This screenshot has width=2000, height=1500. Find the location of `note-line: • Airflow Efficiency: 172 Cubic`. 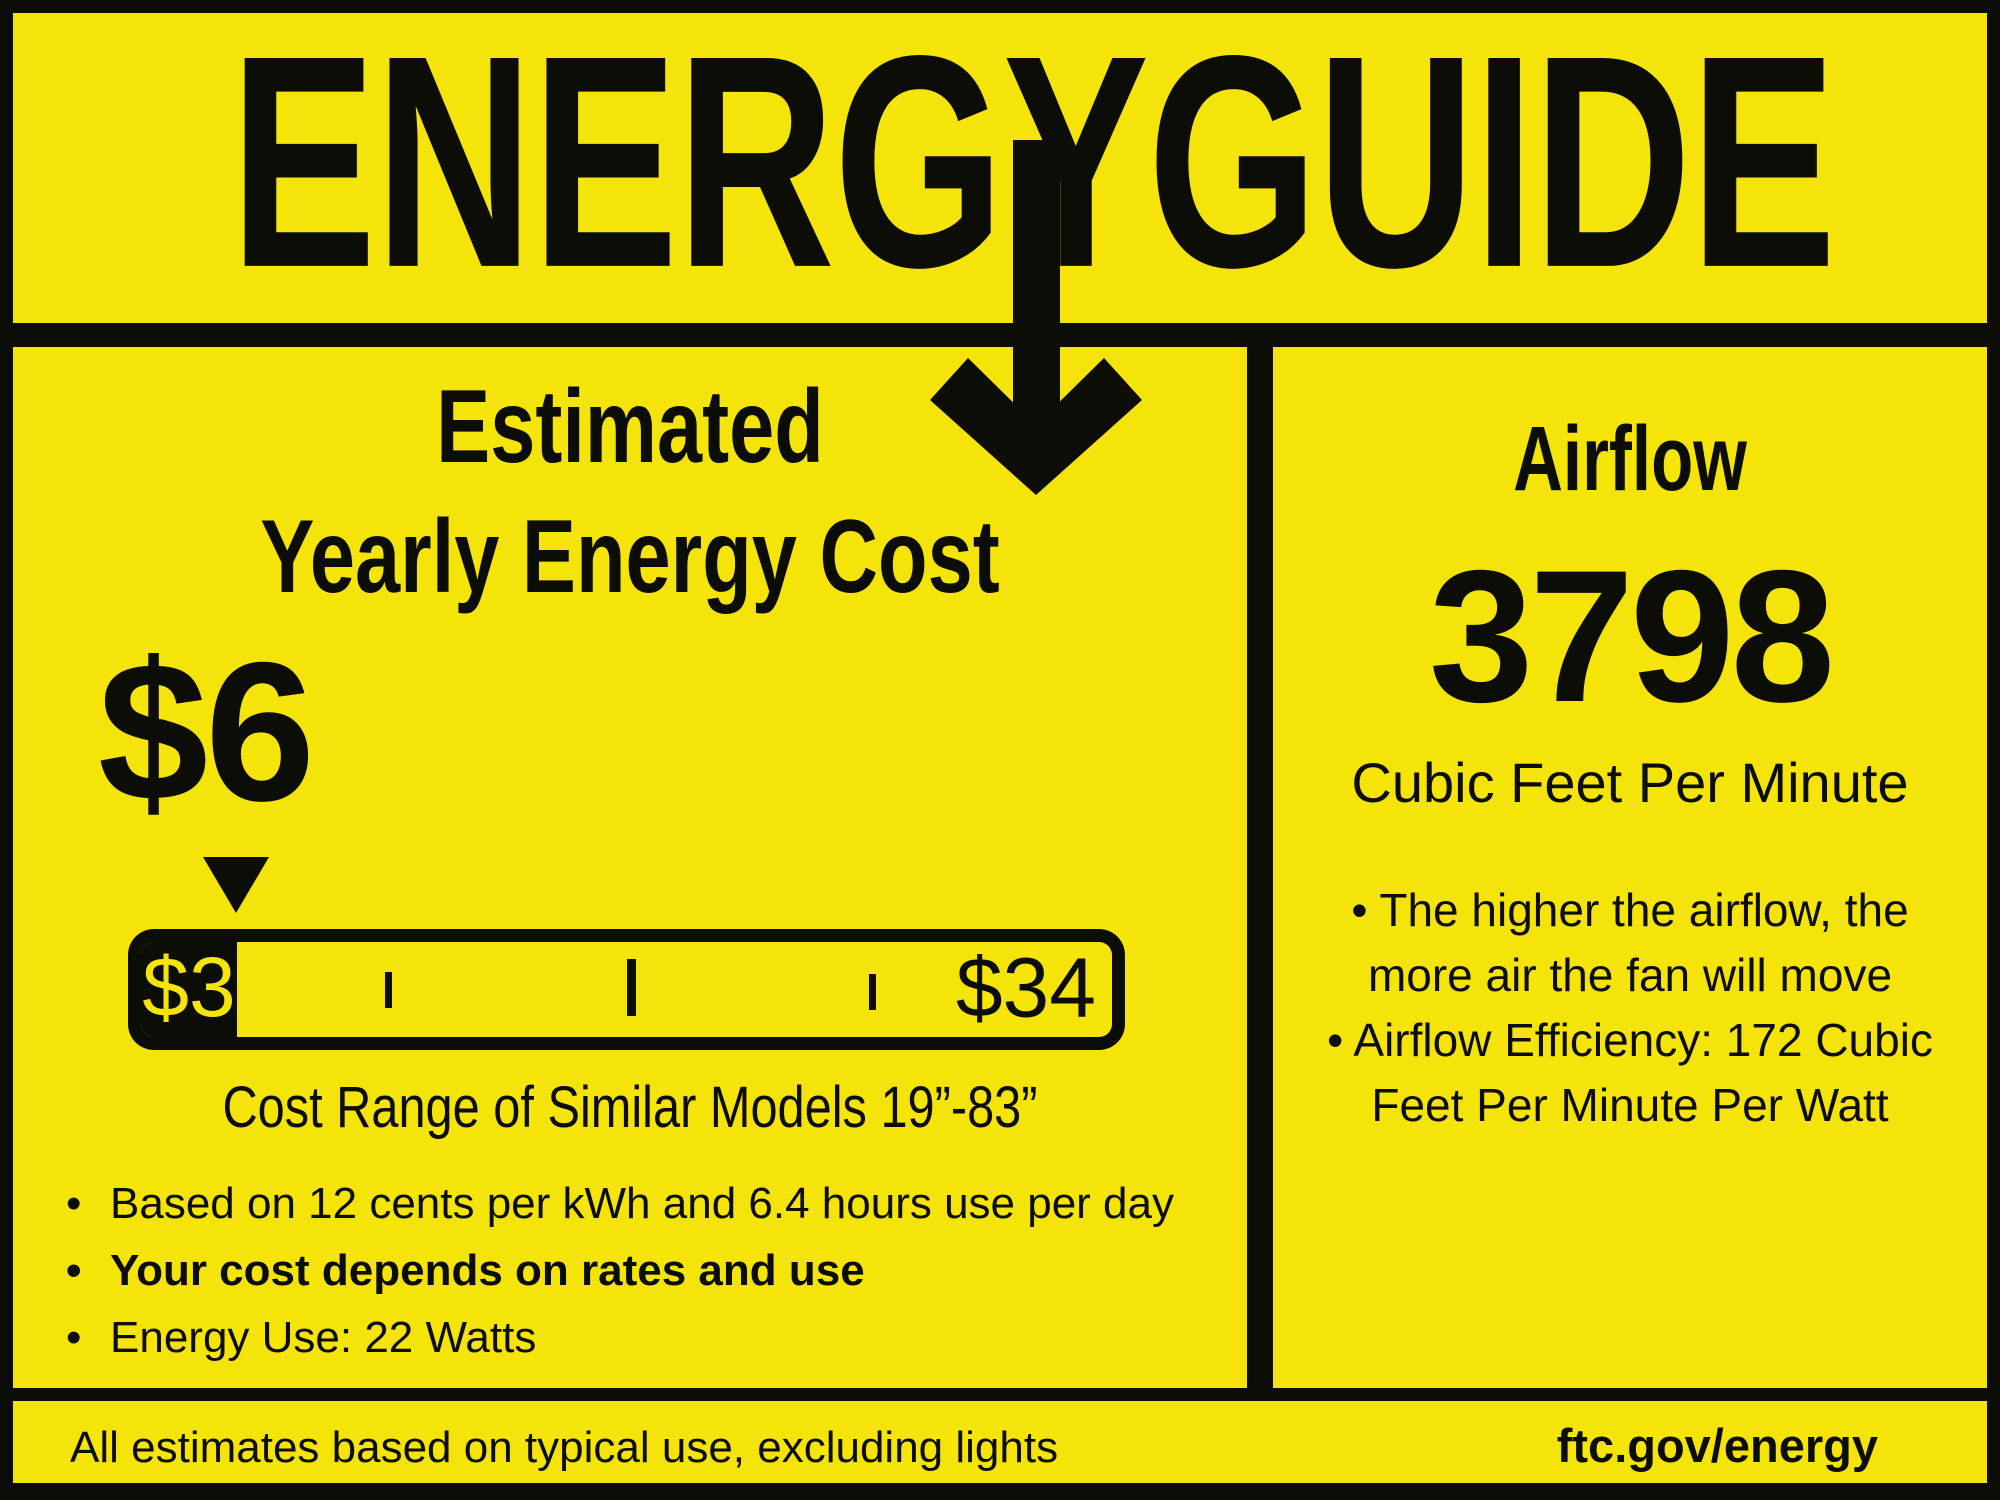

note-line: • Airflow Efficiency: 172 Cubic is located at coordinates (1630, 1040).